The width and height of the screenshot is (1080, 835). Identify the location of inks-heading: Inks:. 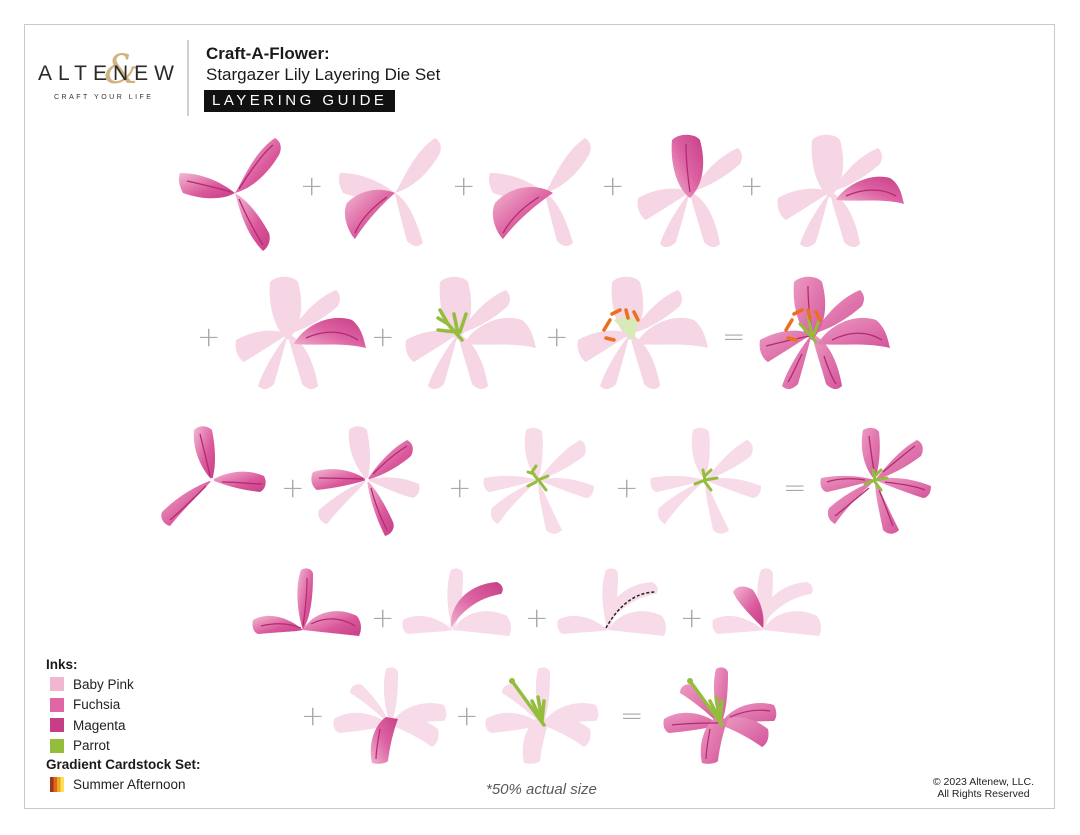
(62, 664).